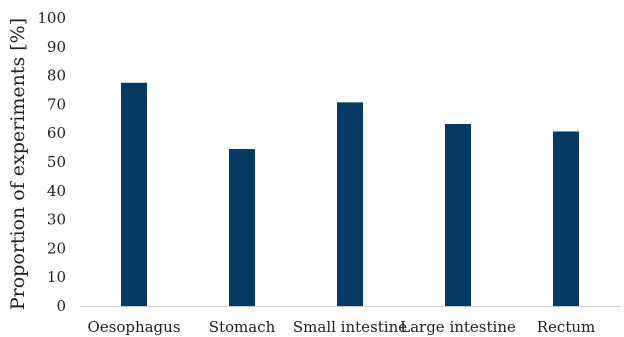 Image resolution: width=624 pixels, height=337 pixels. Describe the element at coordinates (56, 162) in the screenshot. I see `y-tick-label: 50` at that location.